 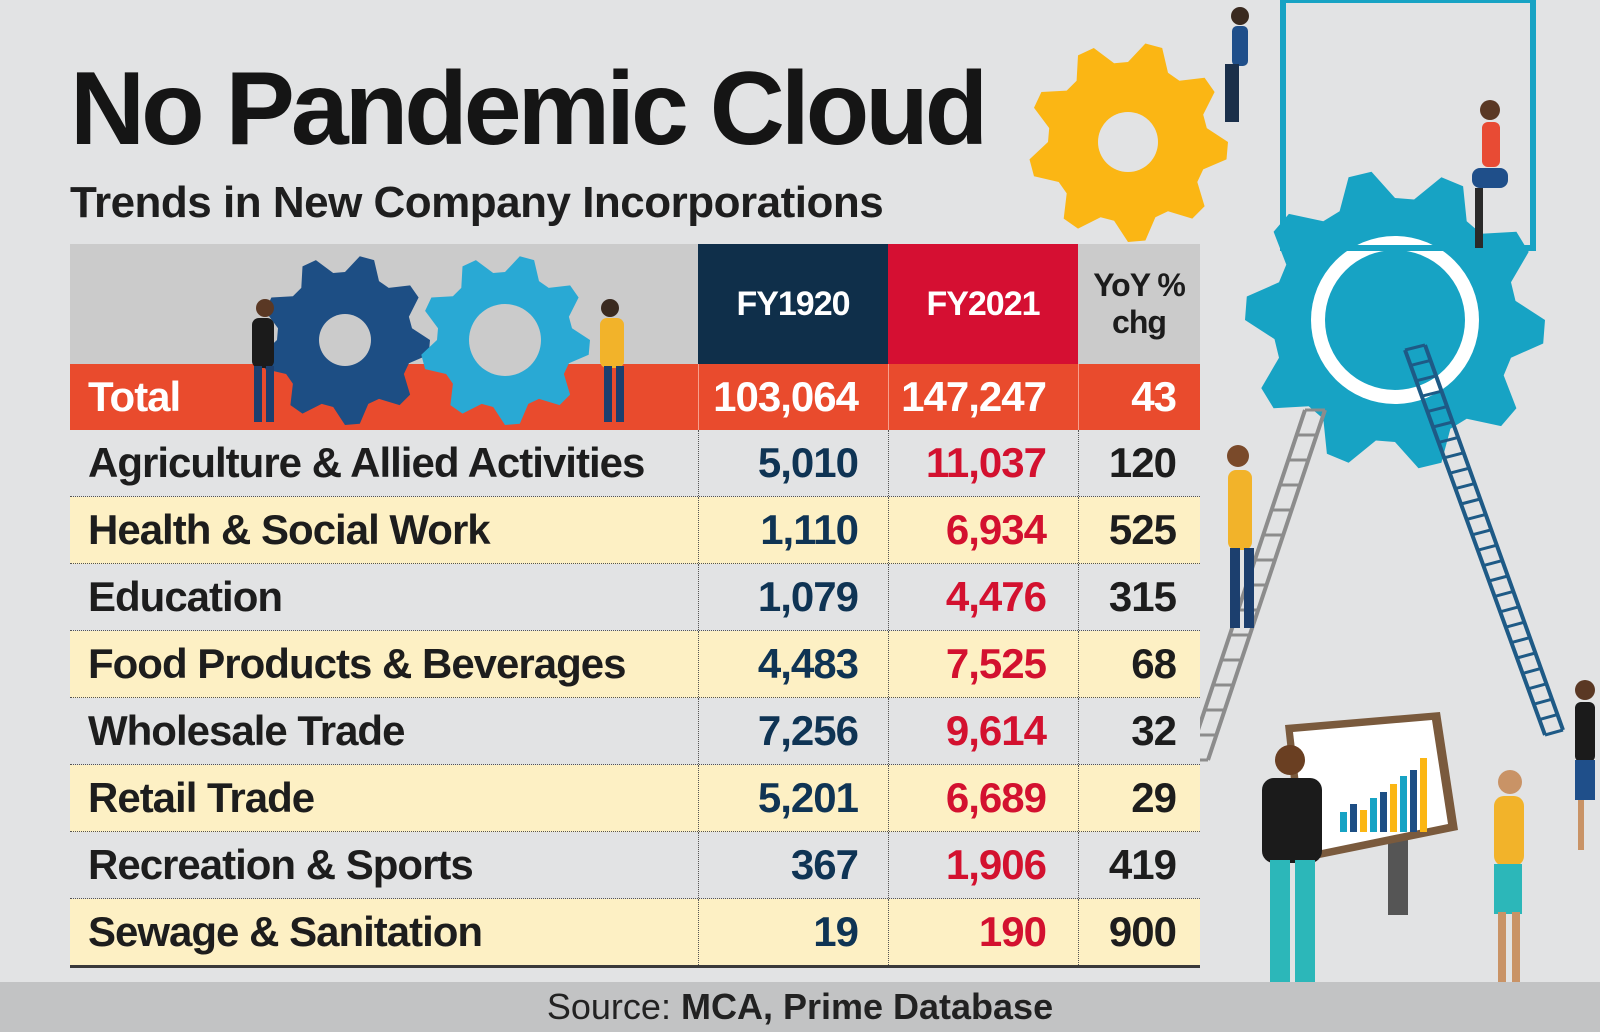 What do you see at coordinates (786, 396) in the screenshot?
I see `total-fy1920: 103,064` at bounding box center [786, 396].